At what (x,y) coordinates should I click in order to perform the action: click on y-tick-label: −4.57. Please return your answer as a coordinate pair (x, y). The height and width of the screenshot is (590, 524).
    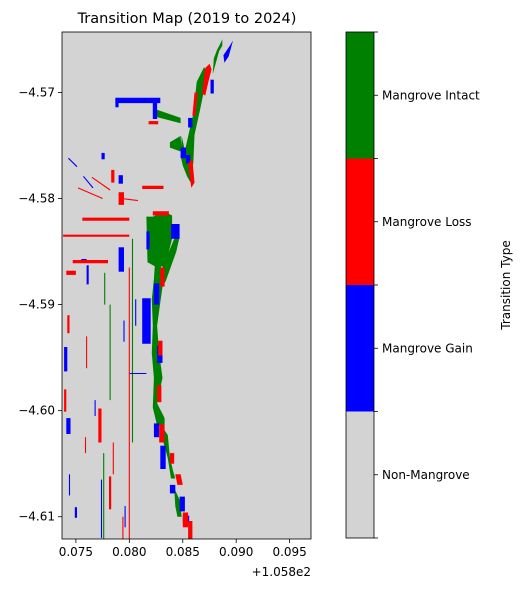
    Looking at the image, I should click on (36, 92).